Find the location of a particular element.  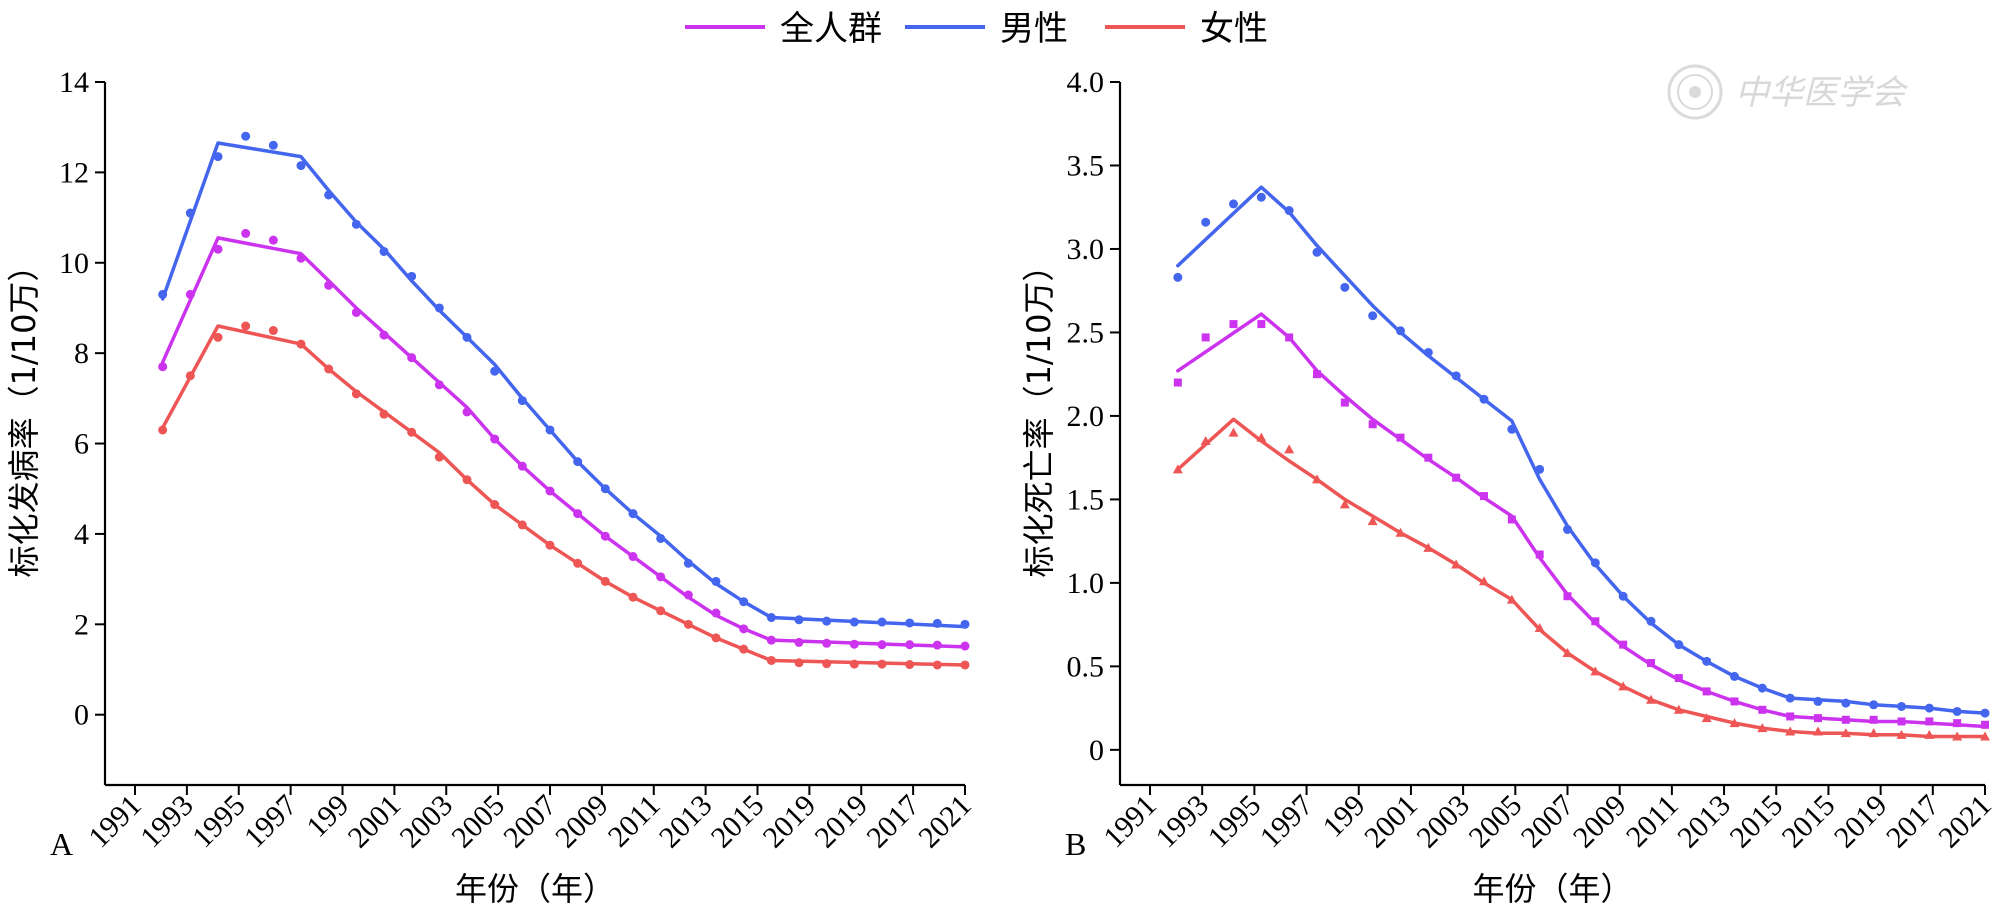

x-tick-label: 1991 is located at coordinates (115, 822).